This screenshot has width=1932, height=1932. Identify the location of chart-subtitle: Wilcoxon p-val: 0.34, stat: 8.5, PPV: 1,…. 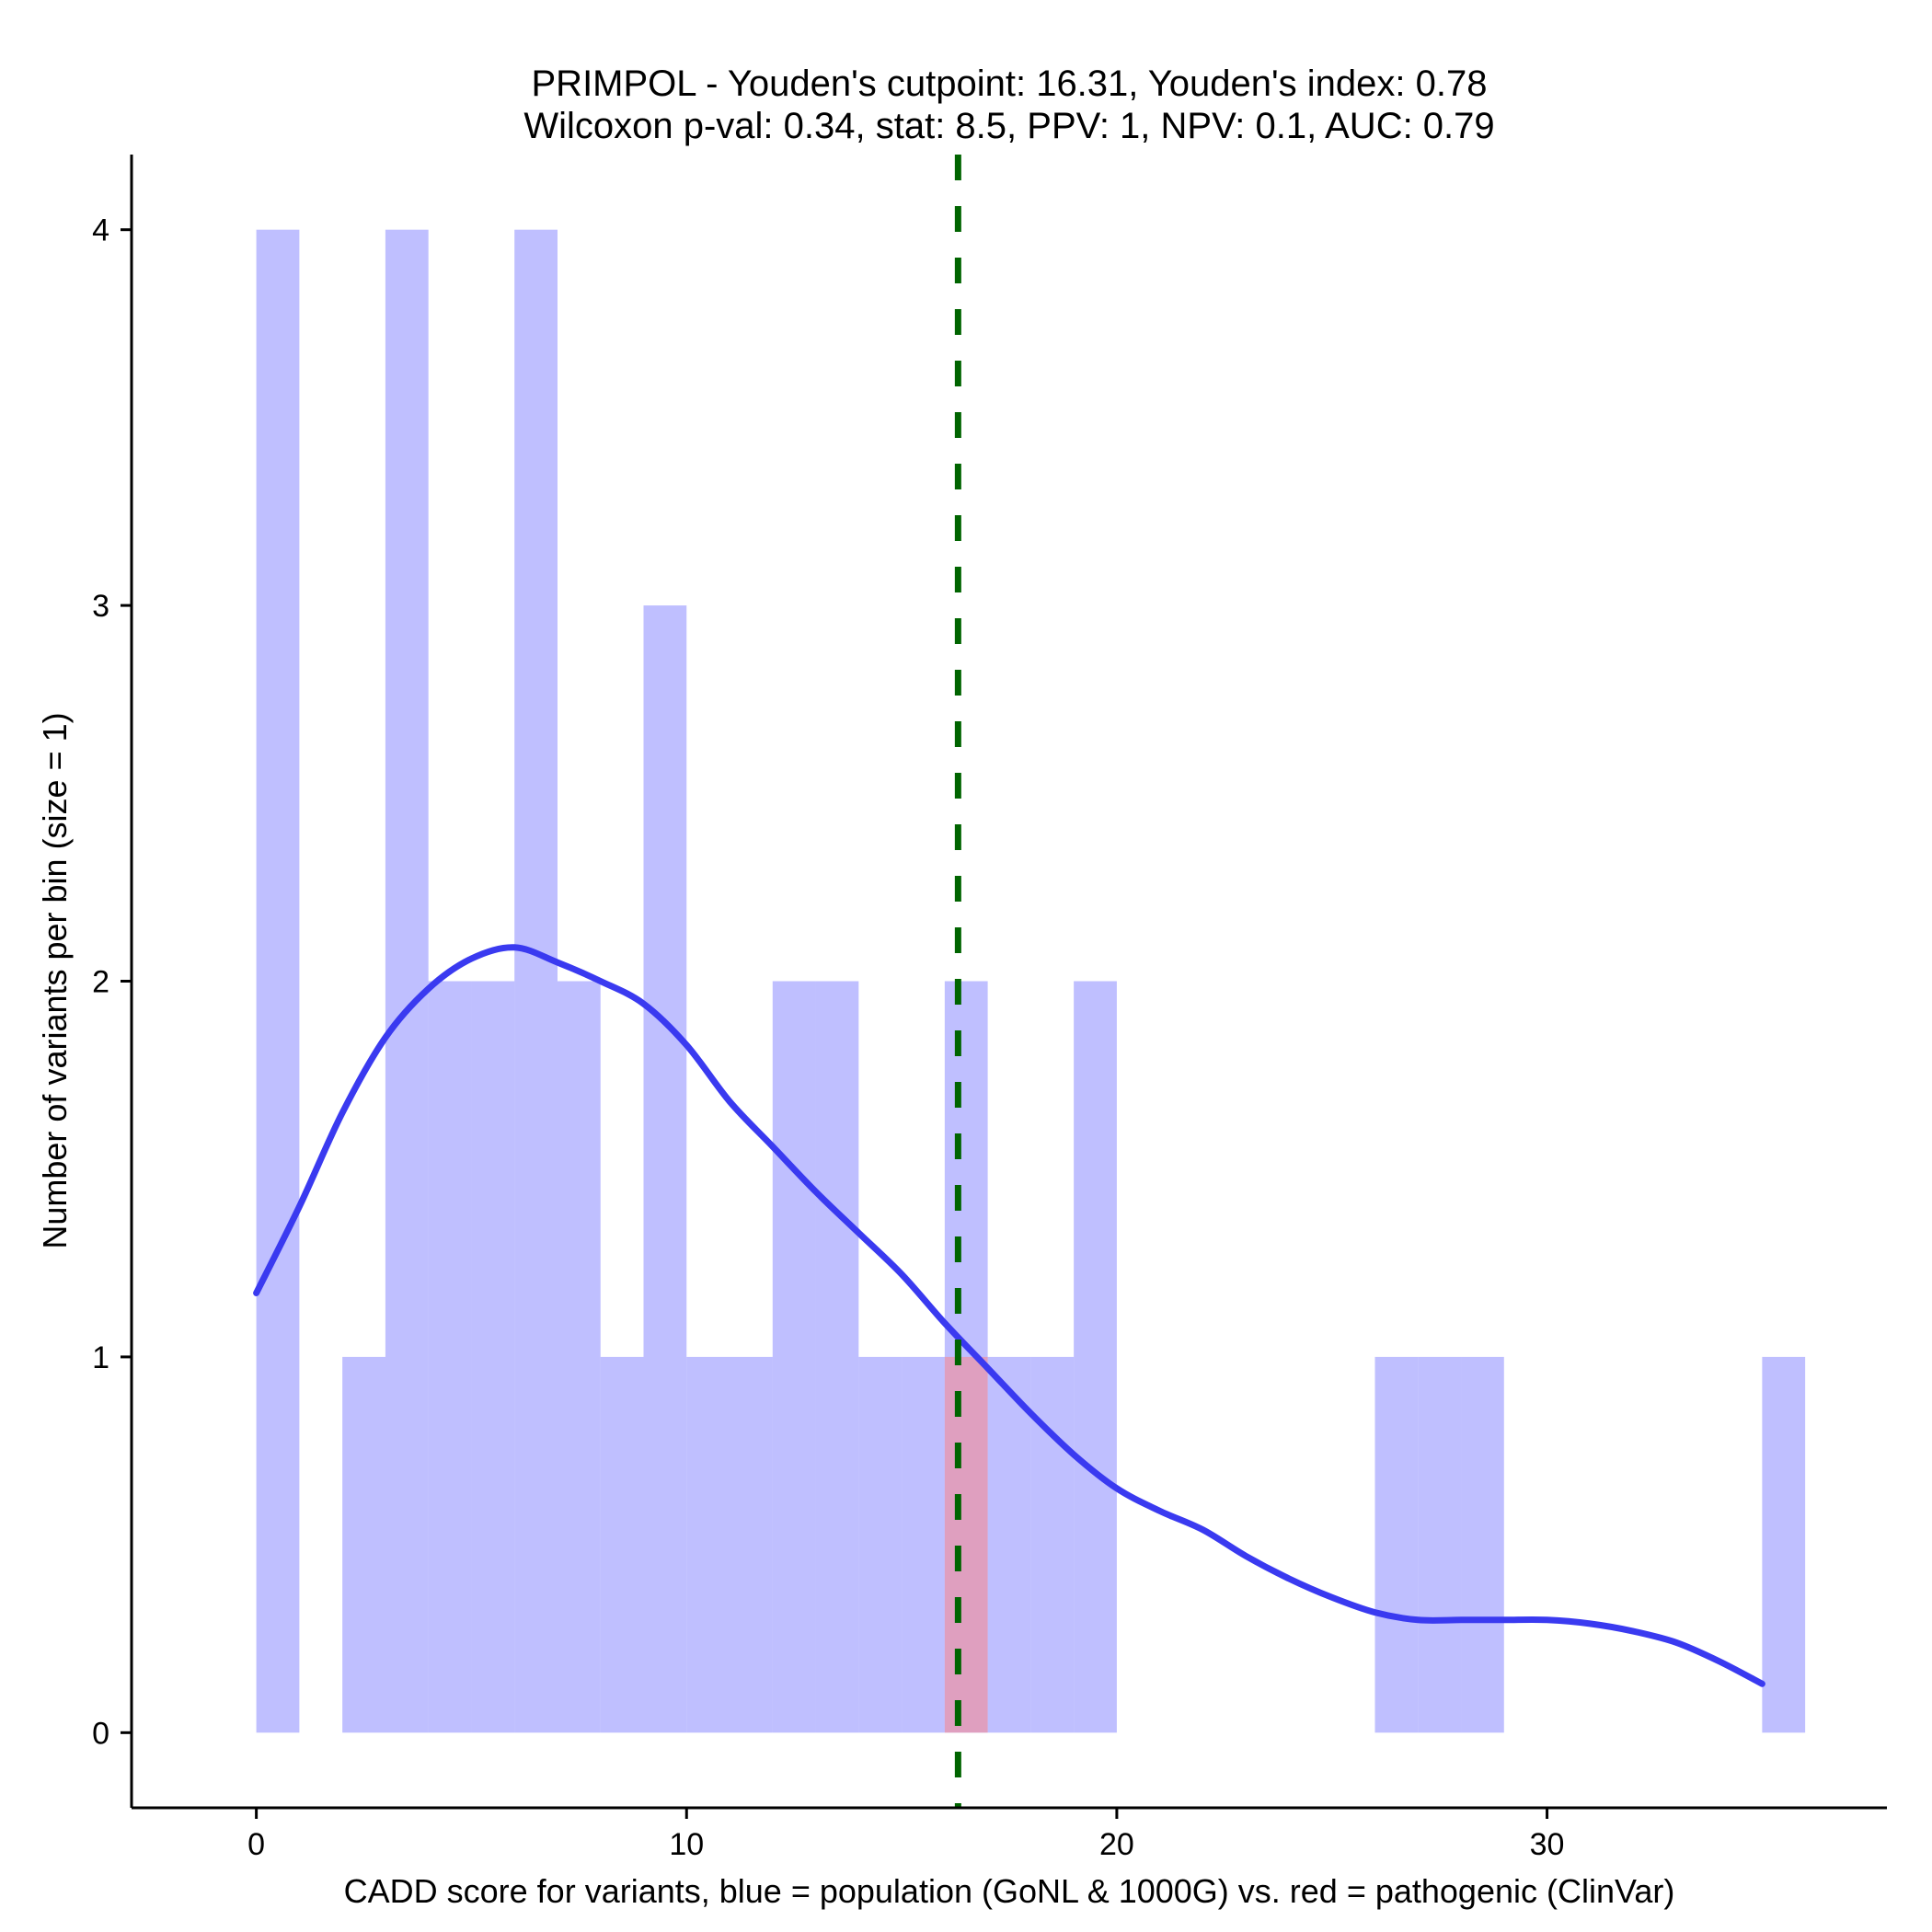
(1008, 126).